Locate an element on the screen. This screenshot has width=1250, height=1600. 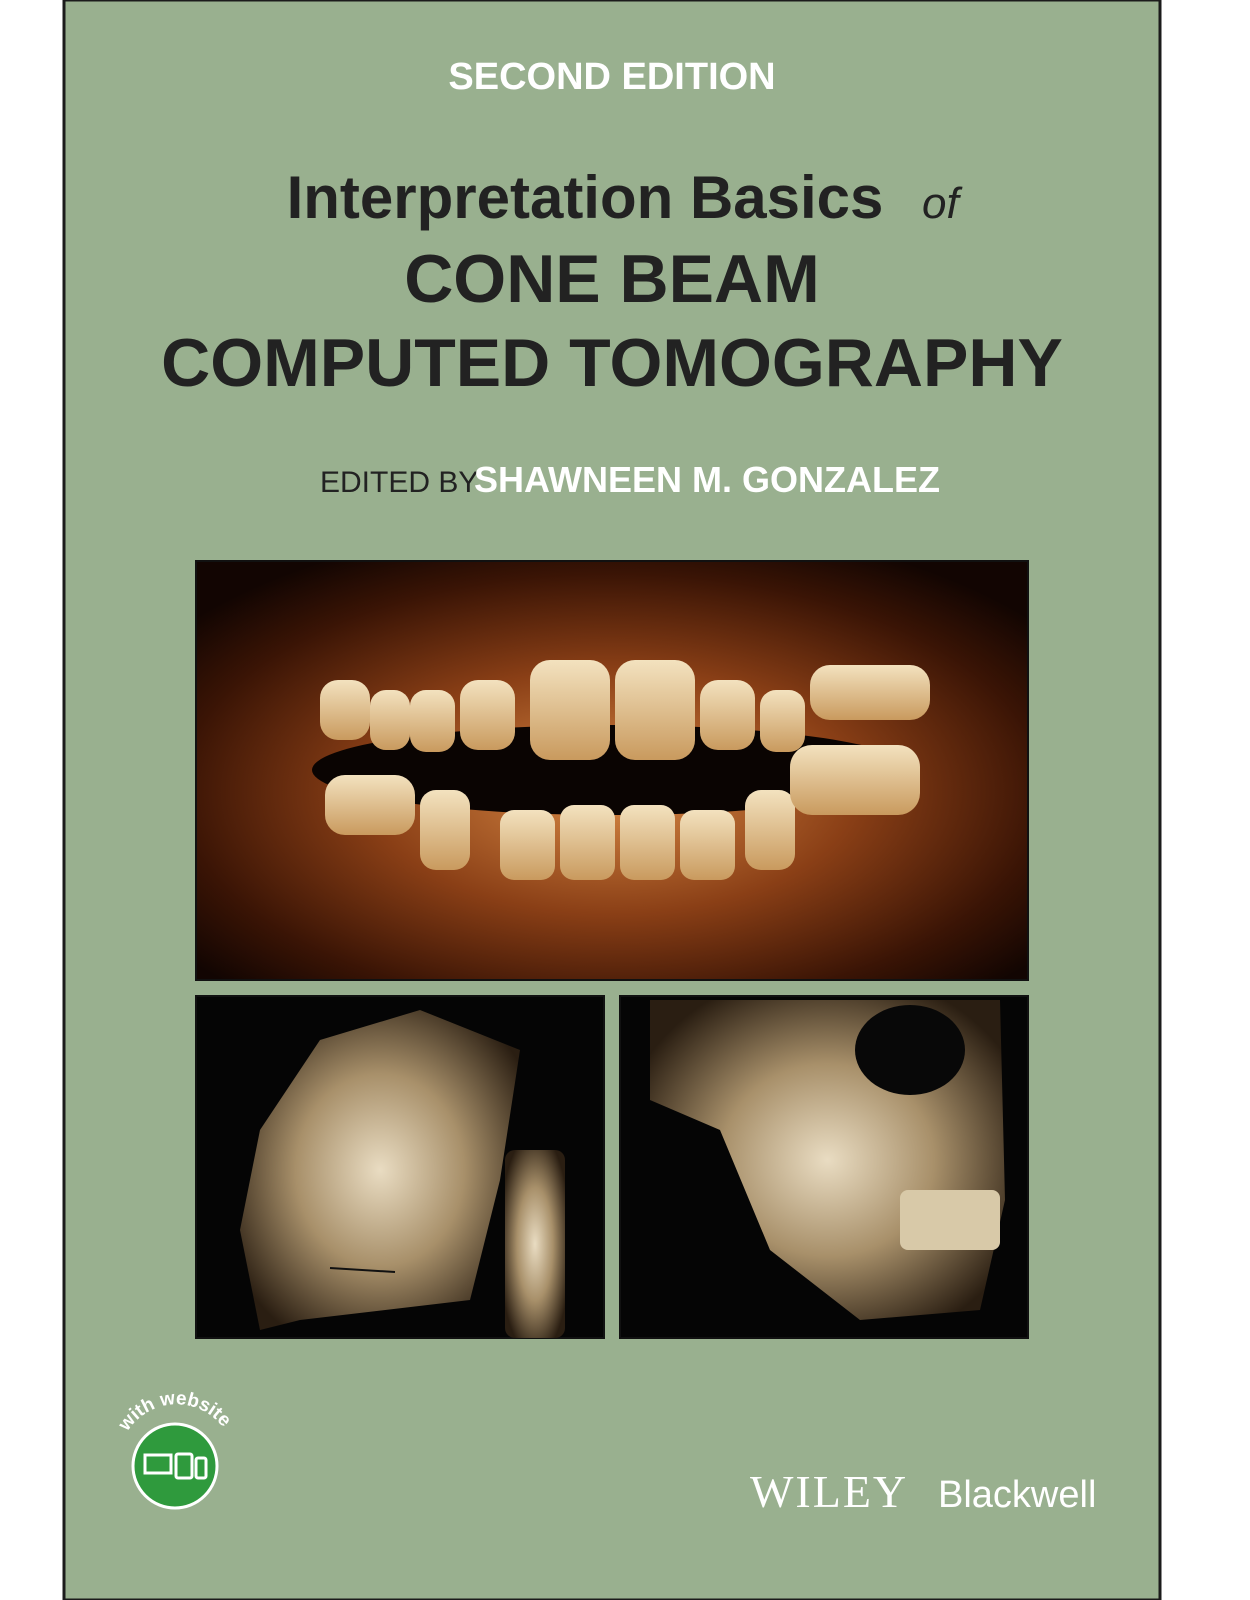
edition: SECOND EDITION is located at coordinates (611, 77).